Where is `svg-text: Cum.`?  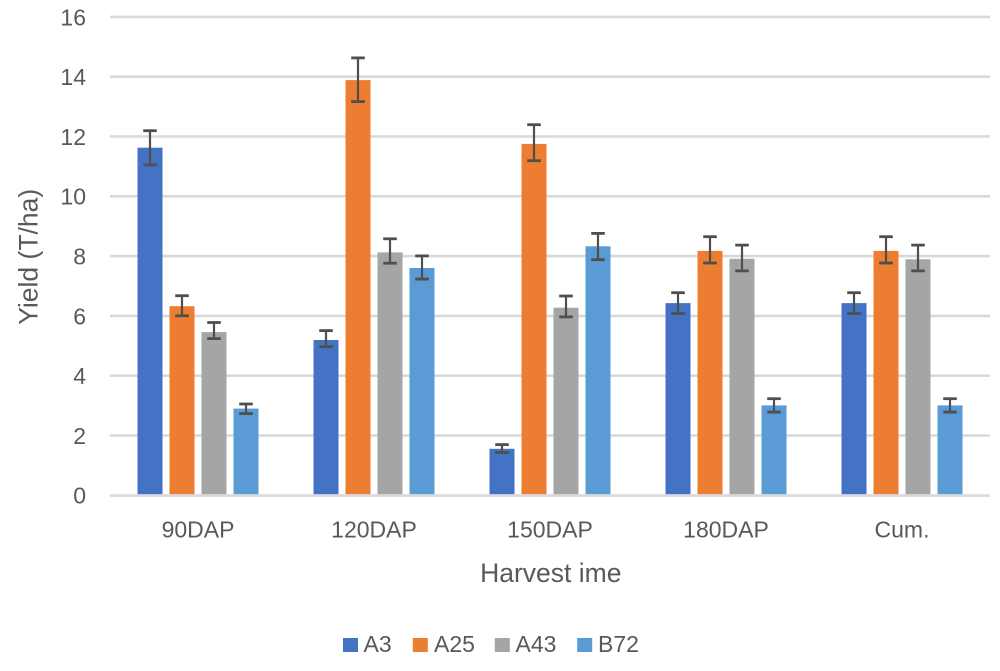 svg-text: Cum. is located at coordinates (902, 530).